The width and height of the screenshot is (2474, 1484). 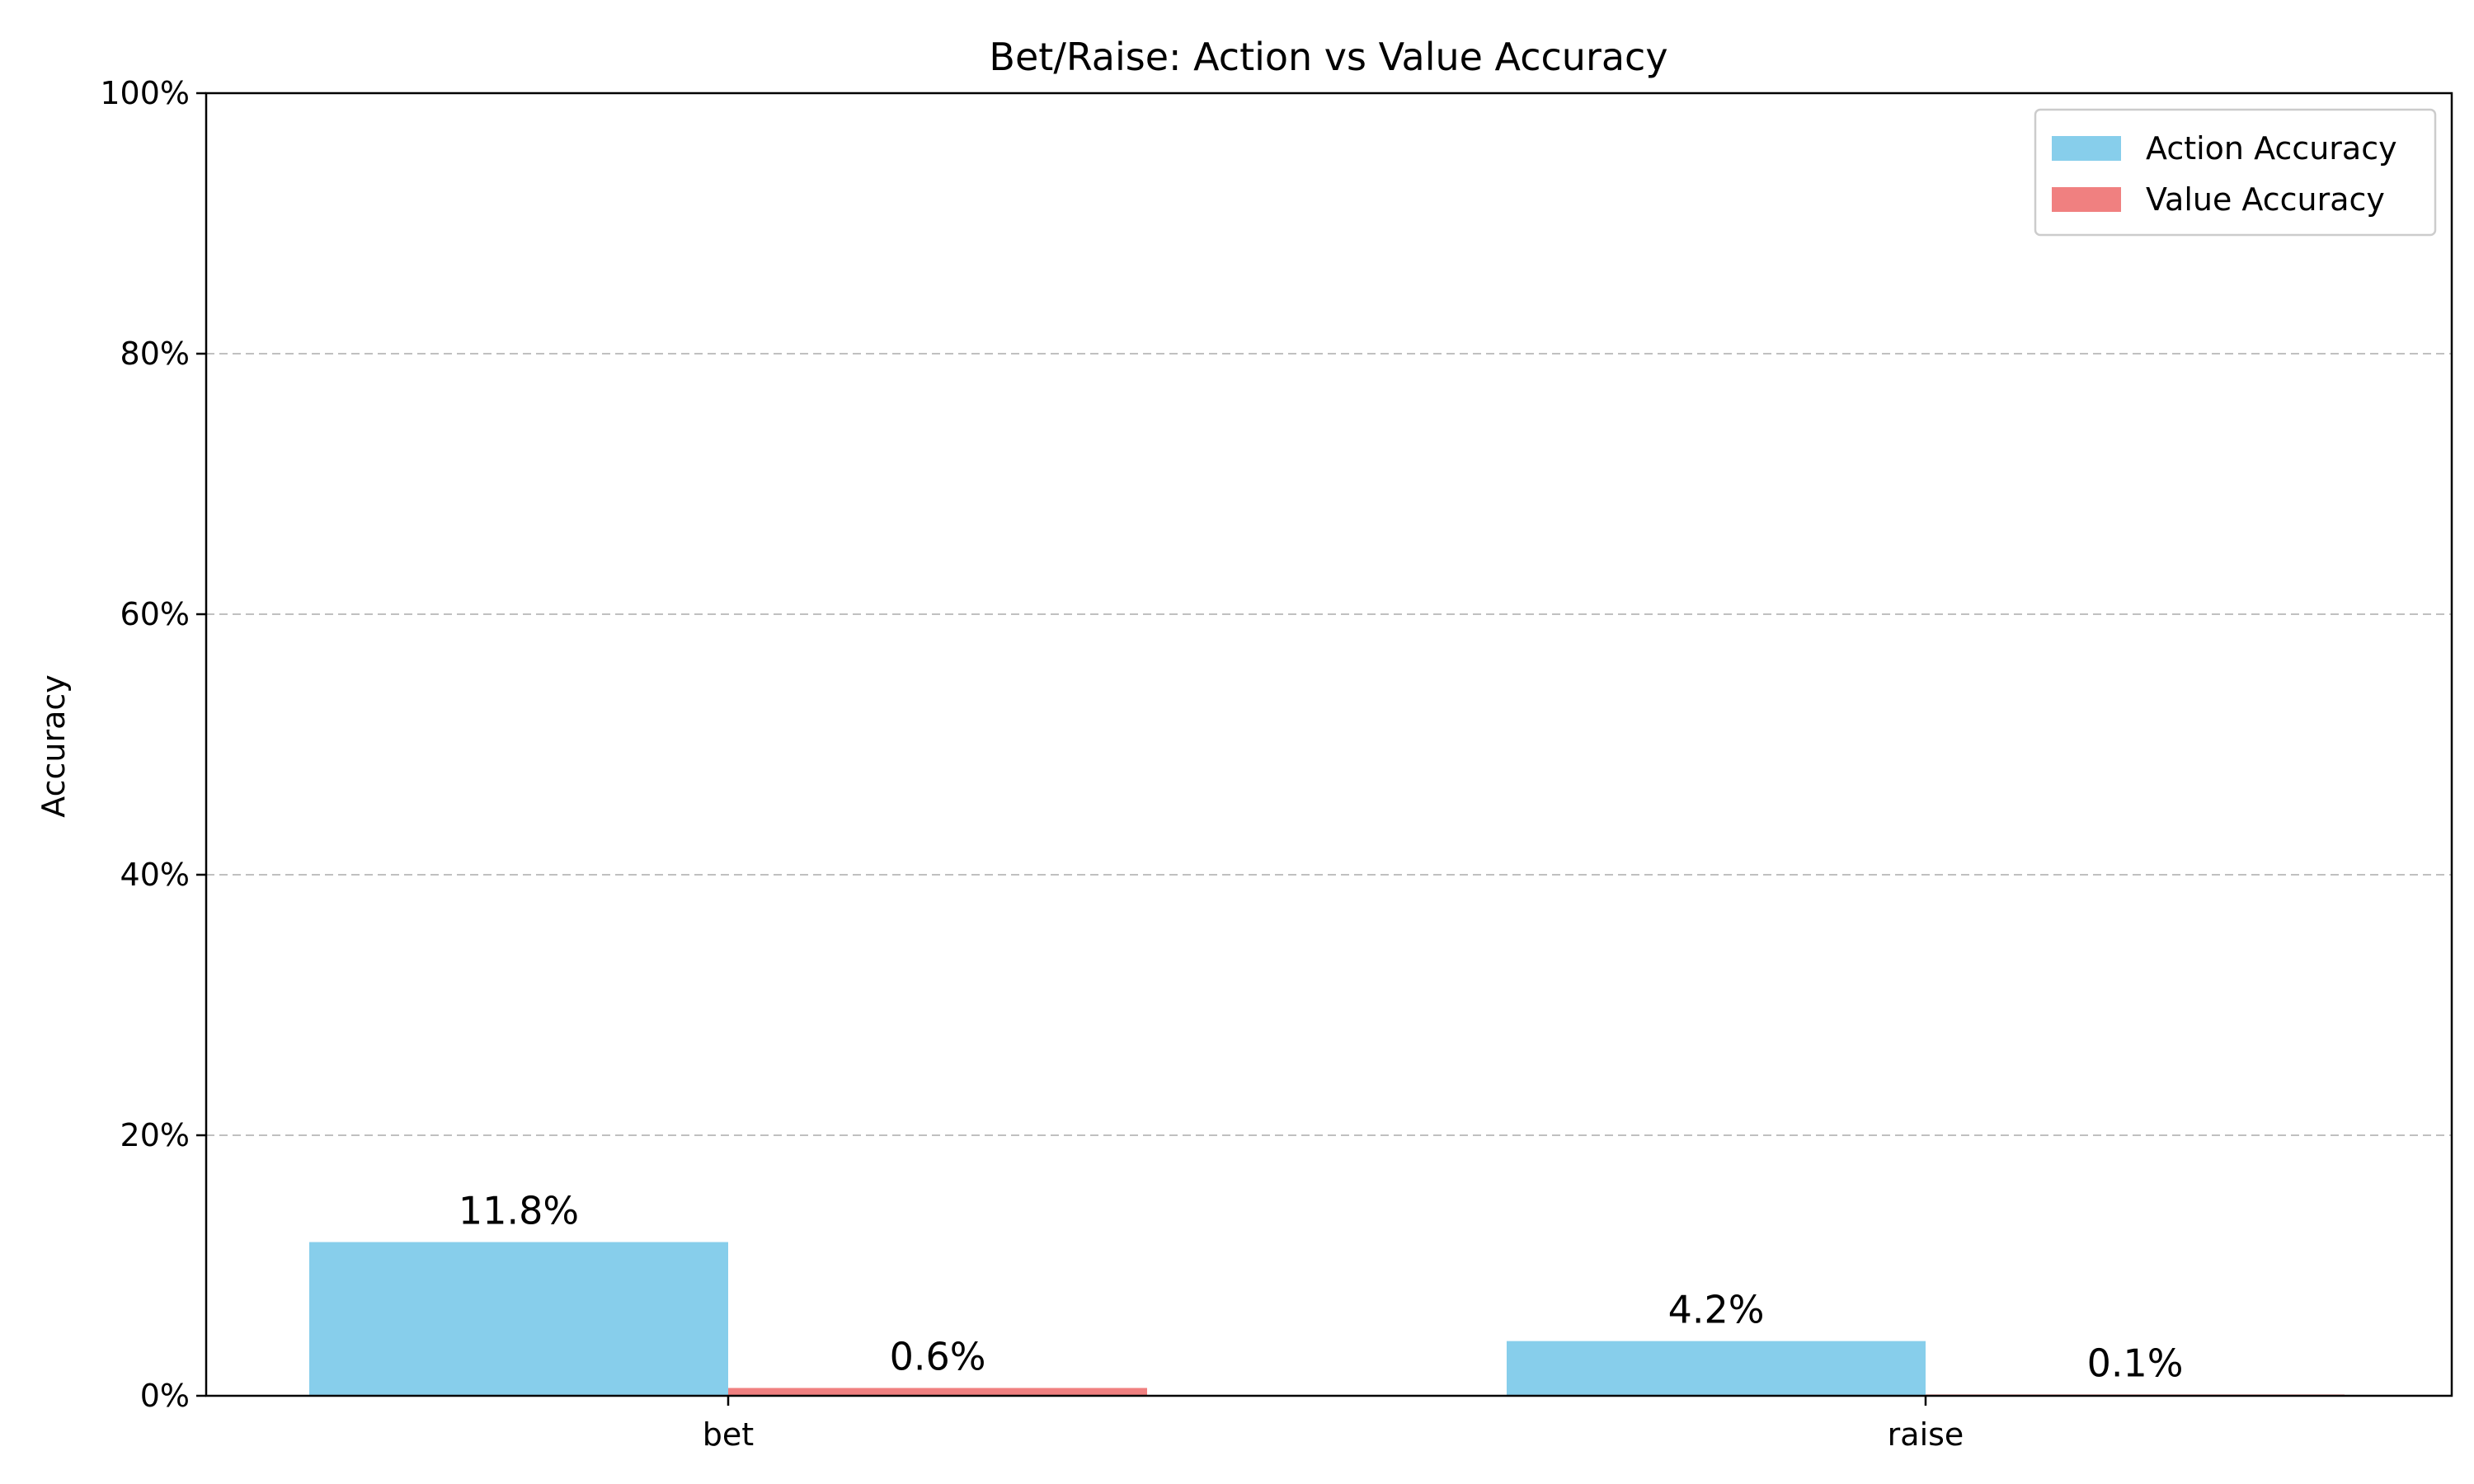 What do you see at coordinates (1926, 1434) in the screenshot?
I see `x-tick-label: raise` at bounding box center [1926, 1434].